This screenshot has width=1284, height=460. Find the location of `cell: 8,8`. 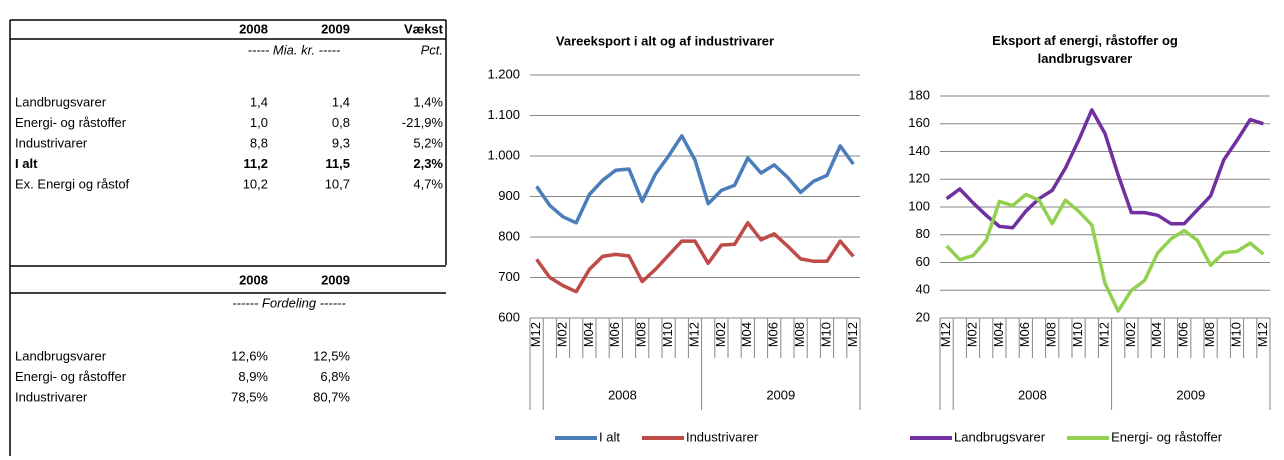

cell: 8,8 is located at coordinates (259, 142).